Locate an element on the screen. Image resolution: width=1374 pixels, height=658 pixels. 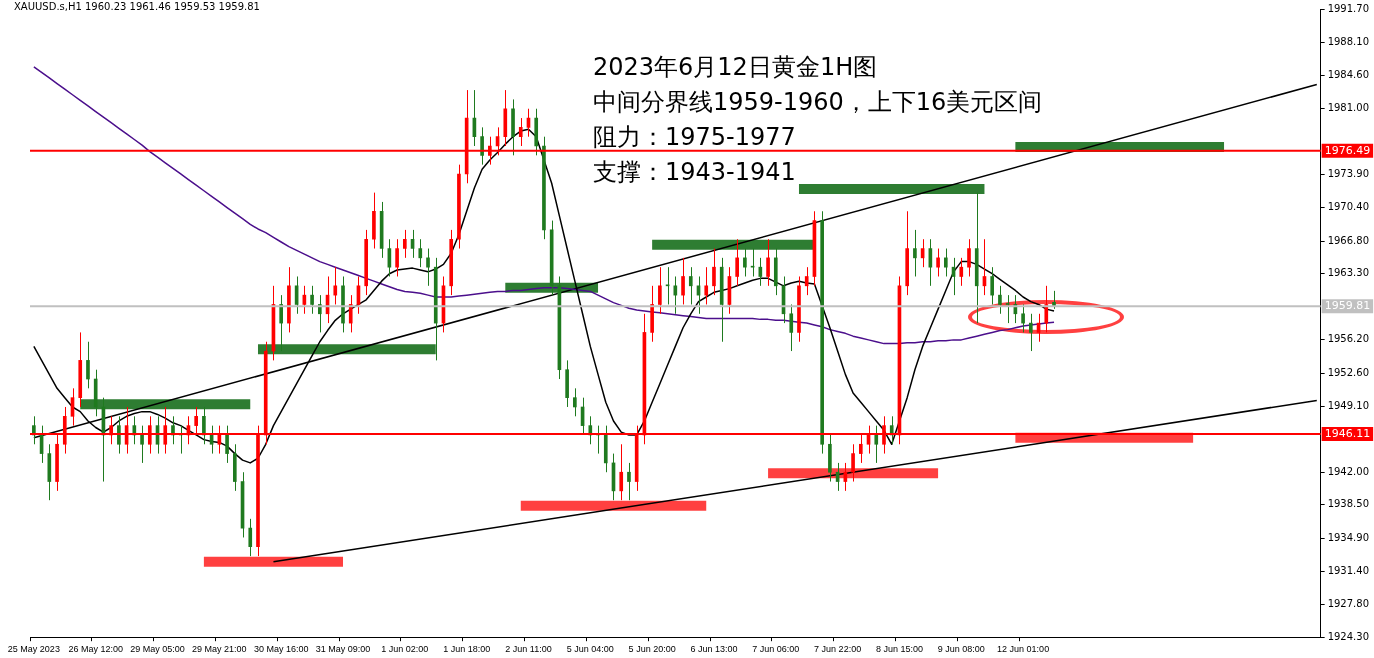
annotation: 支撑：1943-1941 is located at coordinates (695, 172).